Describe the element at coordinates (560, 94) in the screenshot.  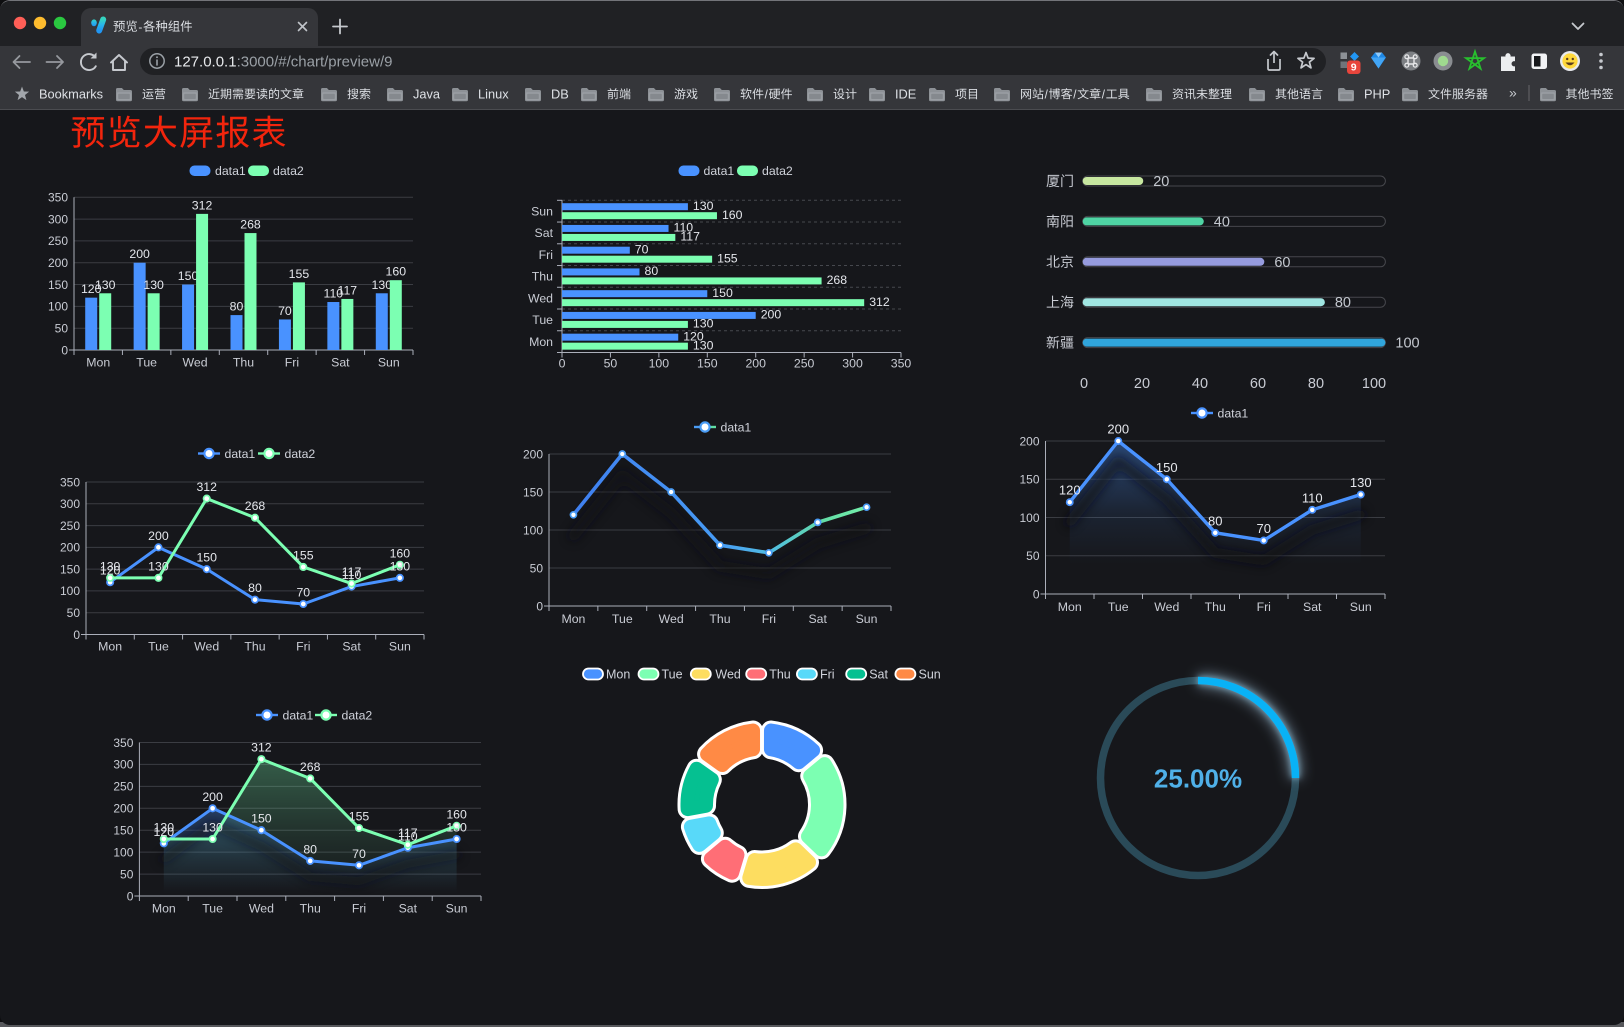
I see `svg-text: DB` at that location.